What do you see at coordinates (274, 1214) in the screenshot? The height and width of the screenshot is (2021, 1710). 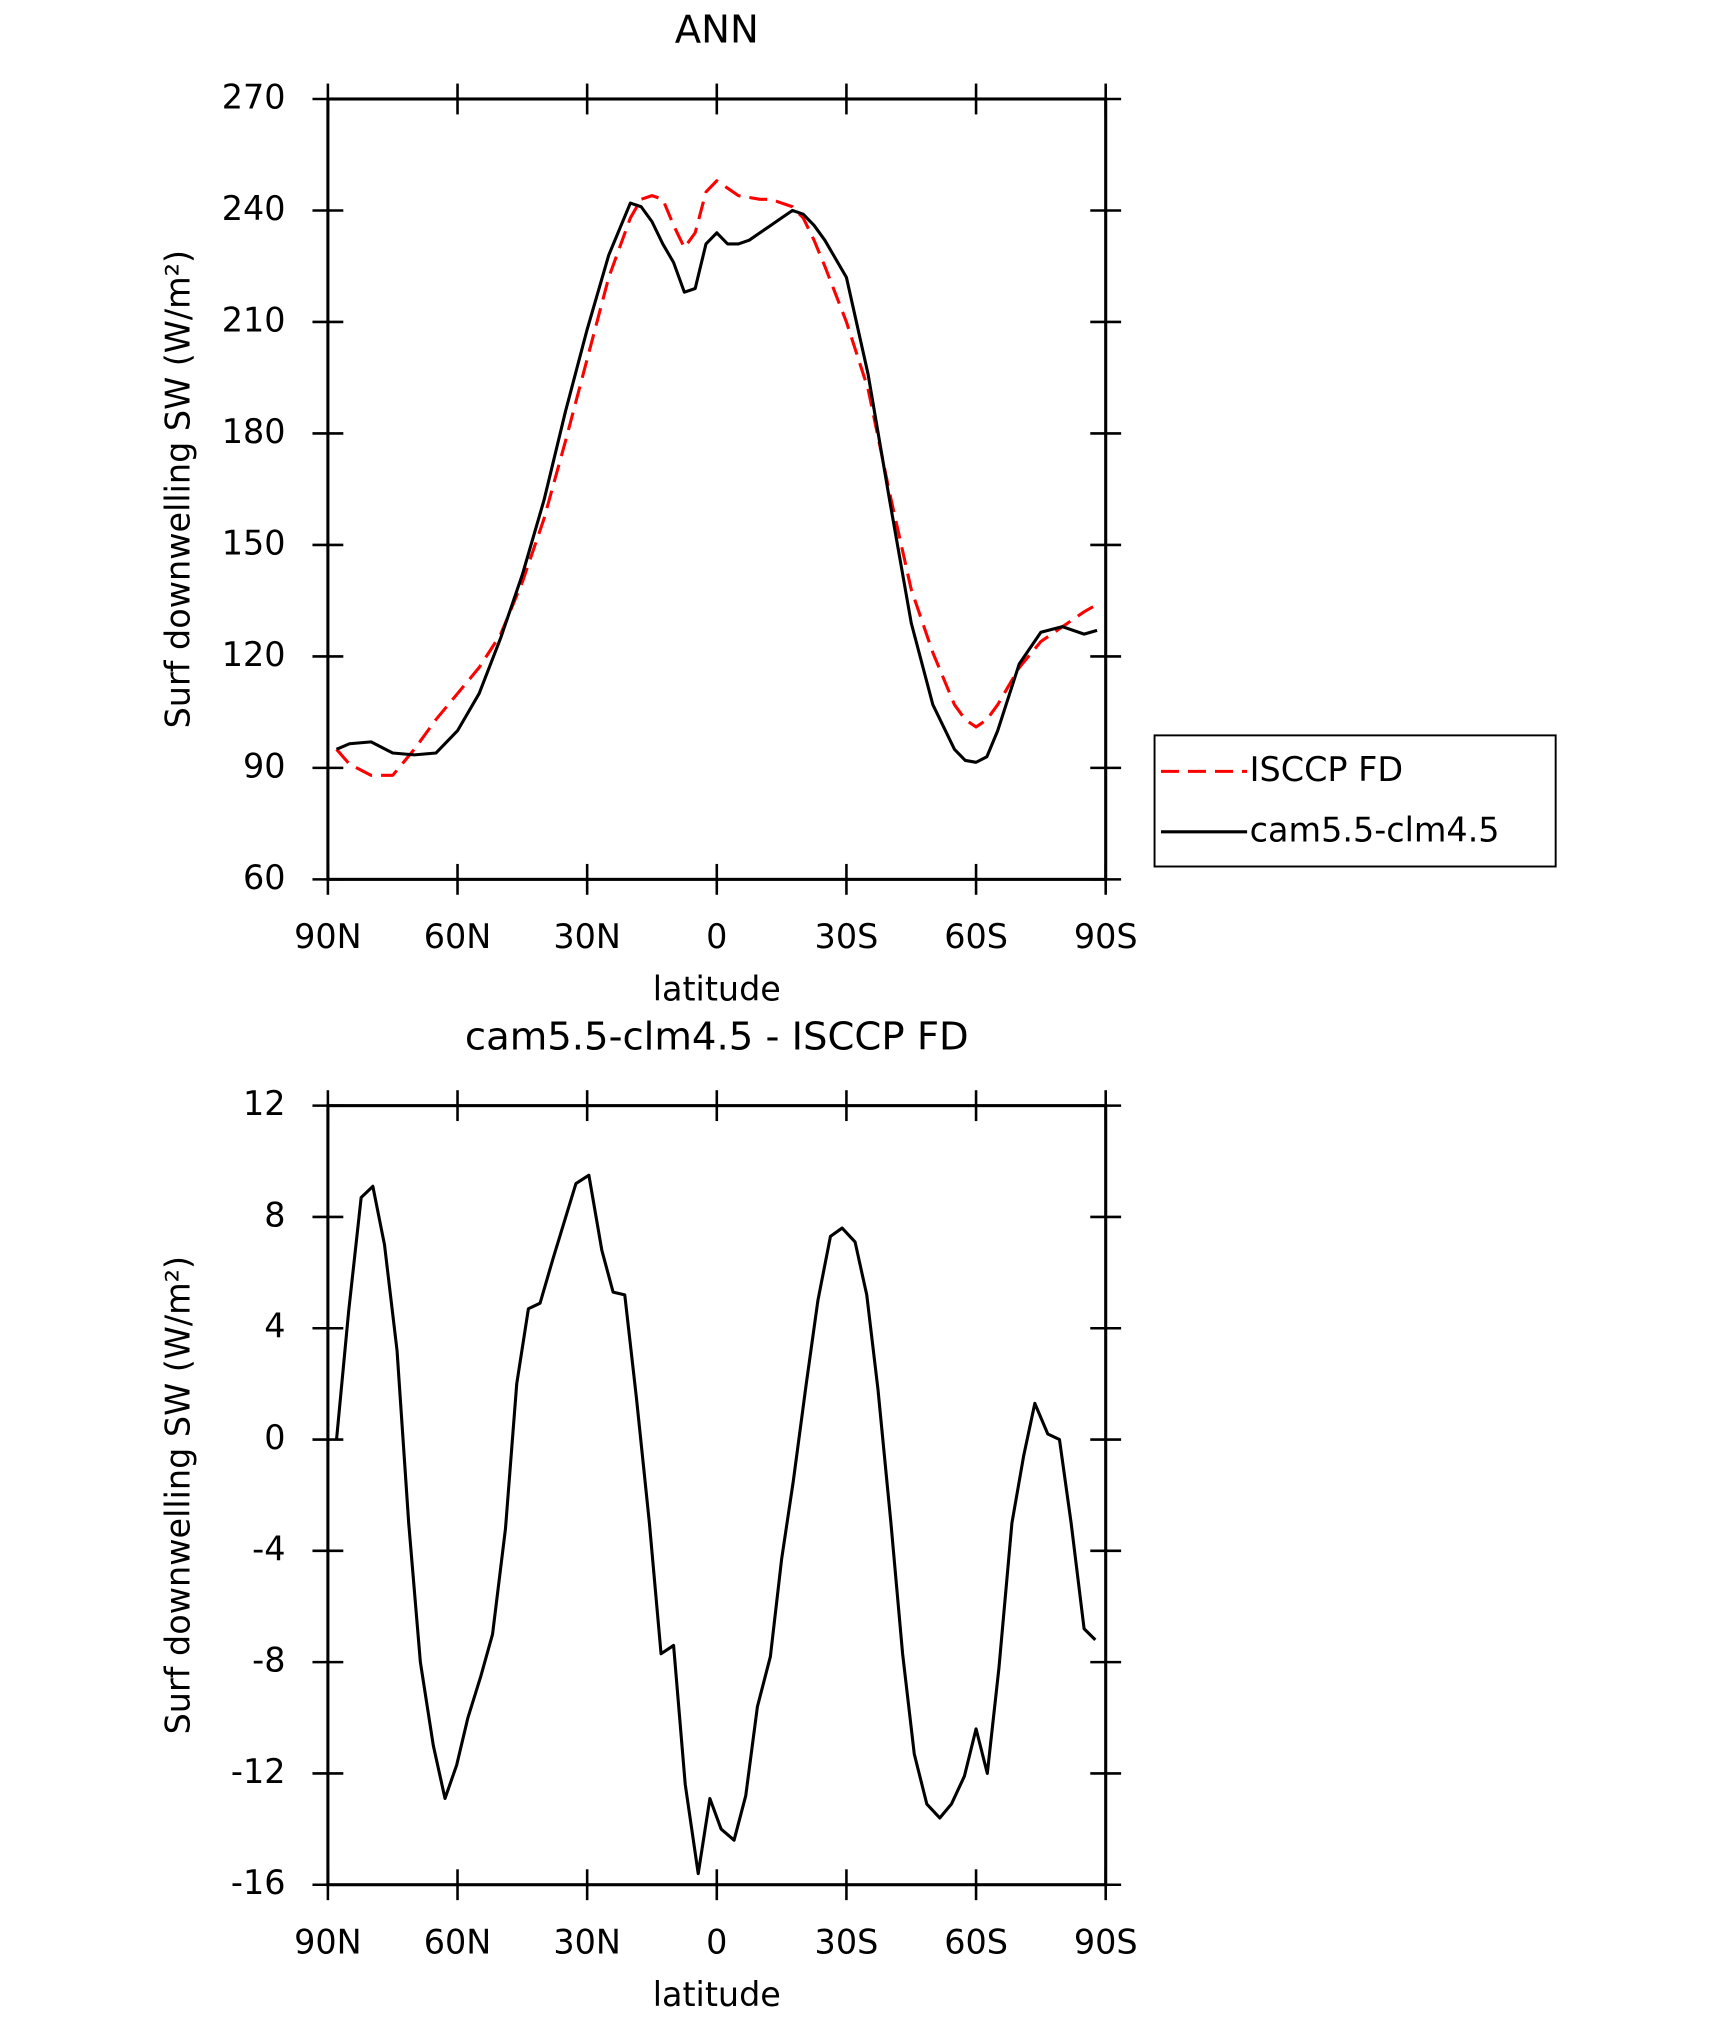 I see `y-tick-label: 8` at bounding box center [274, 1214].